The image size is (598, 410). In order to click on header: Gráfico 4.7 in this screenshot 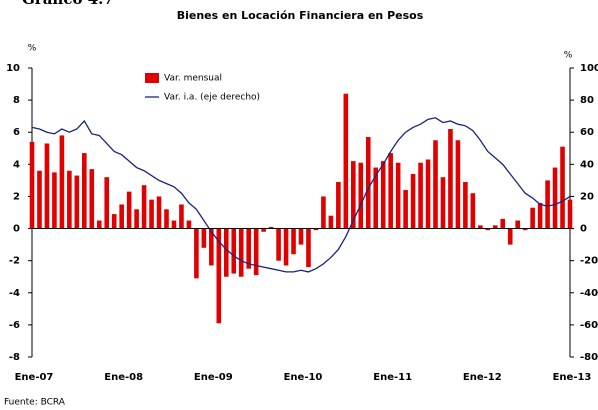, I will do `click(68, 4)`.